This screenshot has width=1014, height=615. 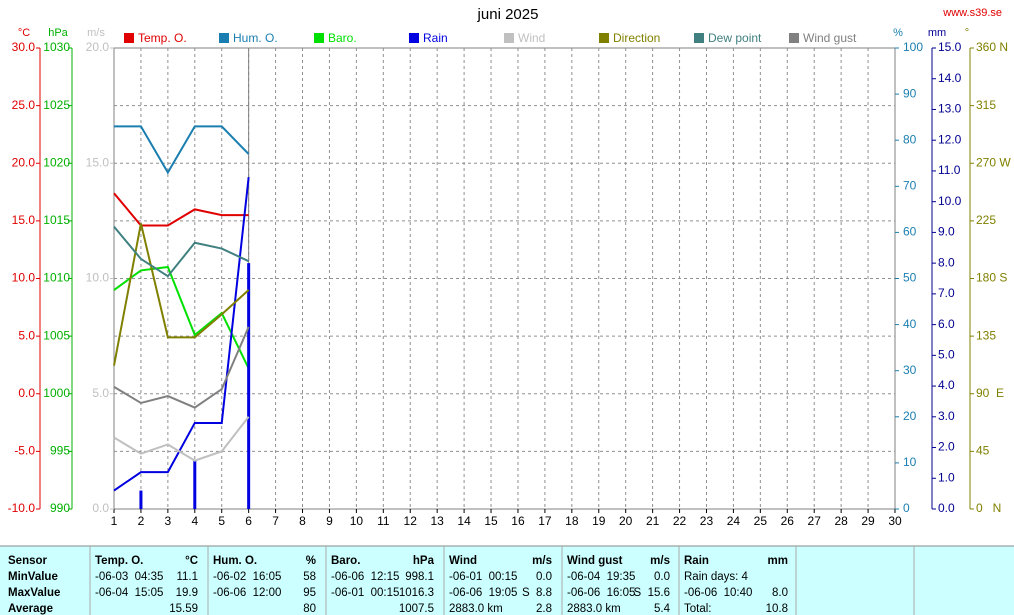 What do you see at coordinates (24, 33) in the screenshot?
I see `axis-unit: °C` at bounding box center [24, 33].